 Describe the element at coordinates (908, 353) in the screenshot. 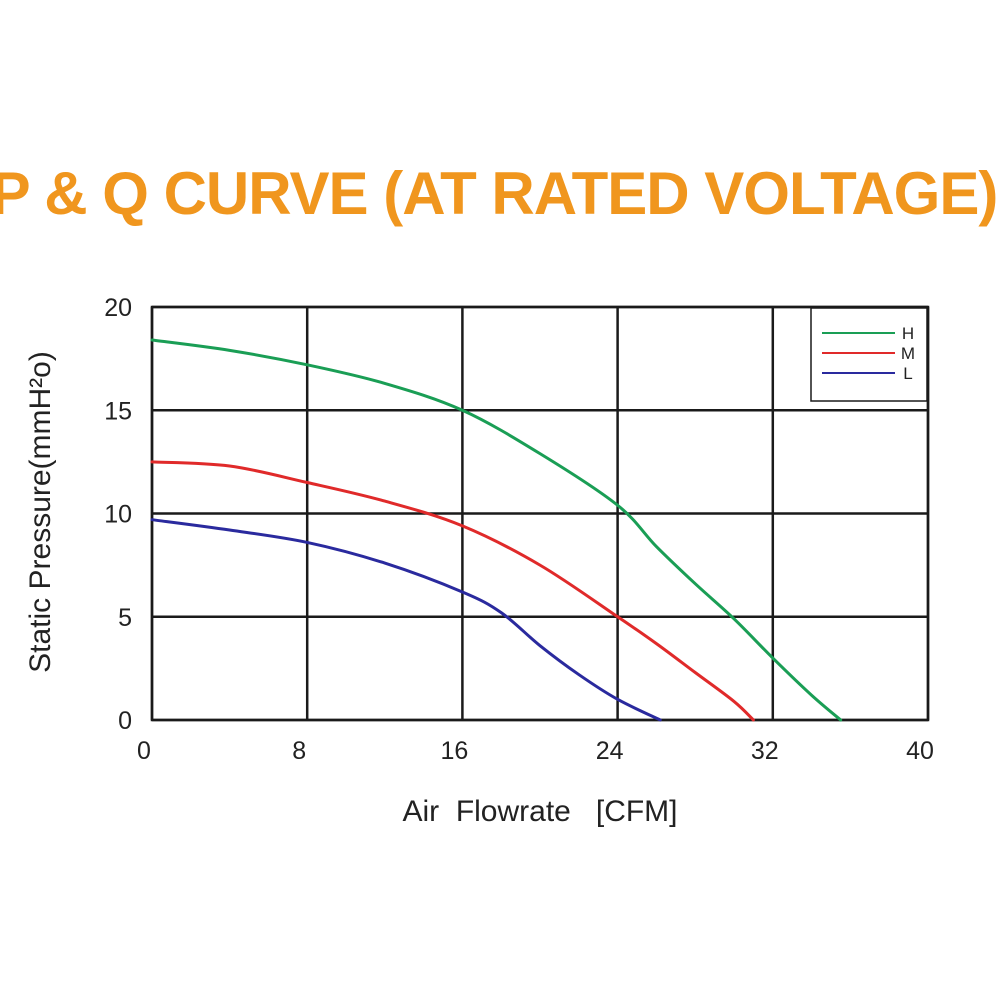

I see `legend-label-m: M` at that location.